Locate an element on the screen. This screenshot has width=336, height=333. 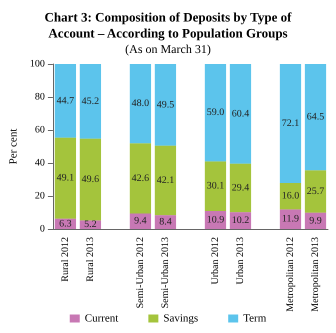
x-tick-label: Metropolitan 2012 is located at coordinates (290, 274).